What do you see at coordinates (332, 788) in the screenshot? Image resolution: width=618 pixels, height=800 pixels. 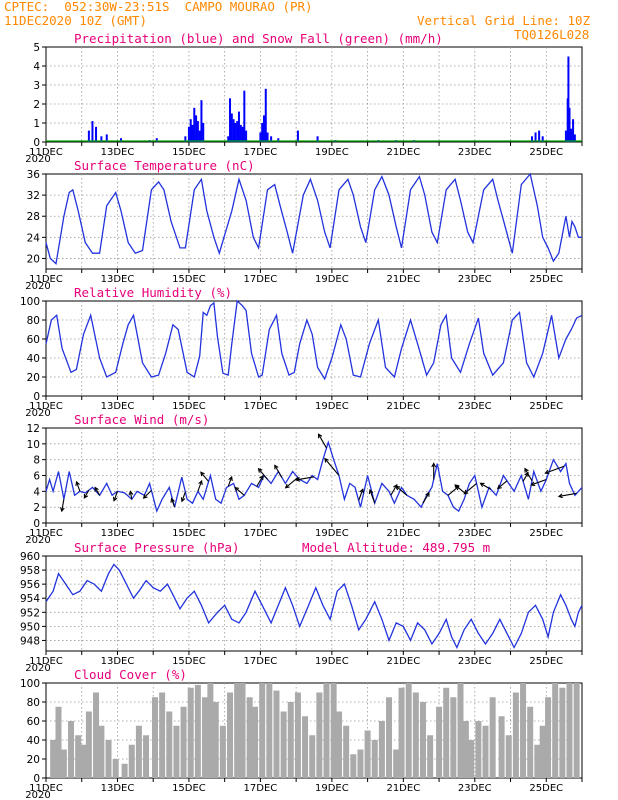 I see `cloud-xtick-label: 19DEC` at bounding box center [332, 788].